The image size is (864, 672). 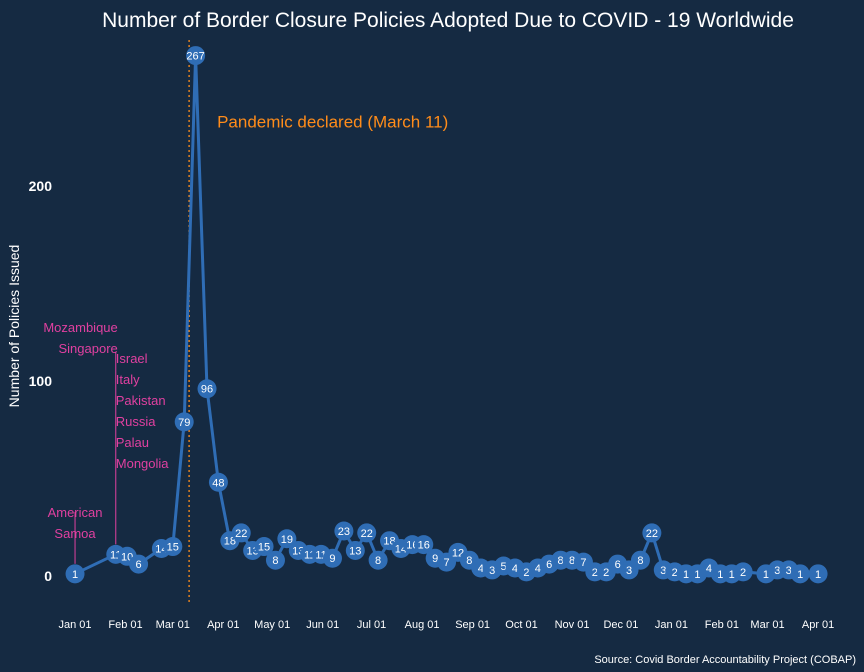 I want to click on country-label: Italy, so click(x=128, y=379).